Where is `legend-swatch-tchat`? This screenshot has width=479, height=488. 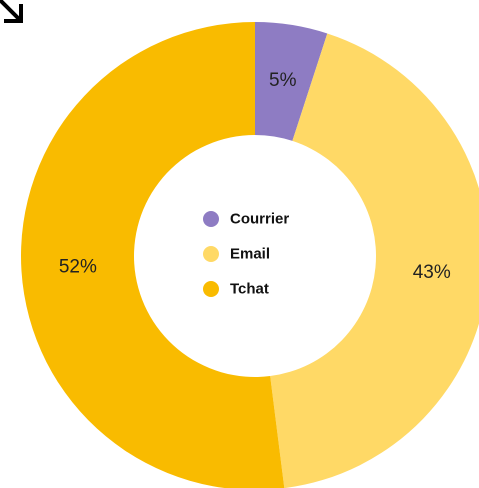 legend-swatch-tchat is located at coordinates (211, 289).